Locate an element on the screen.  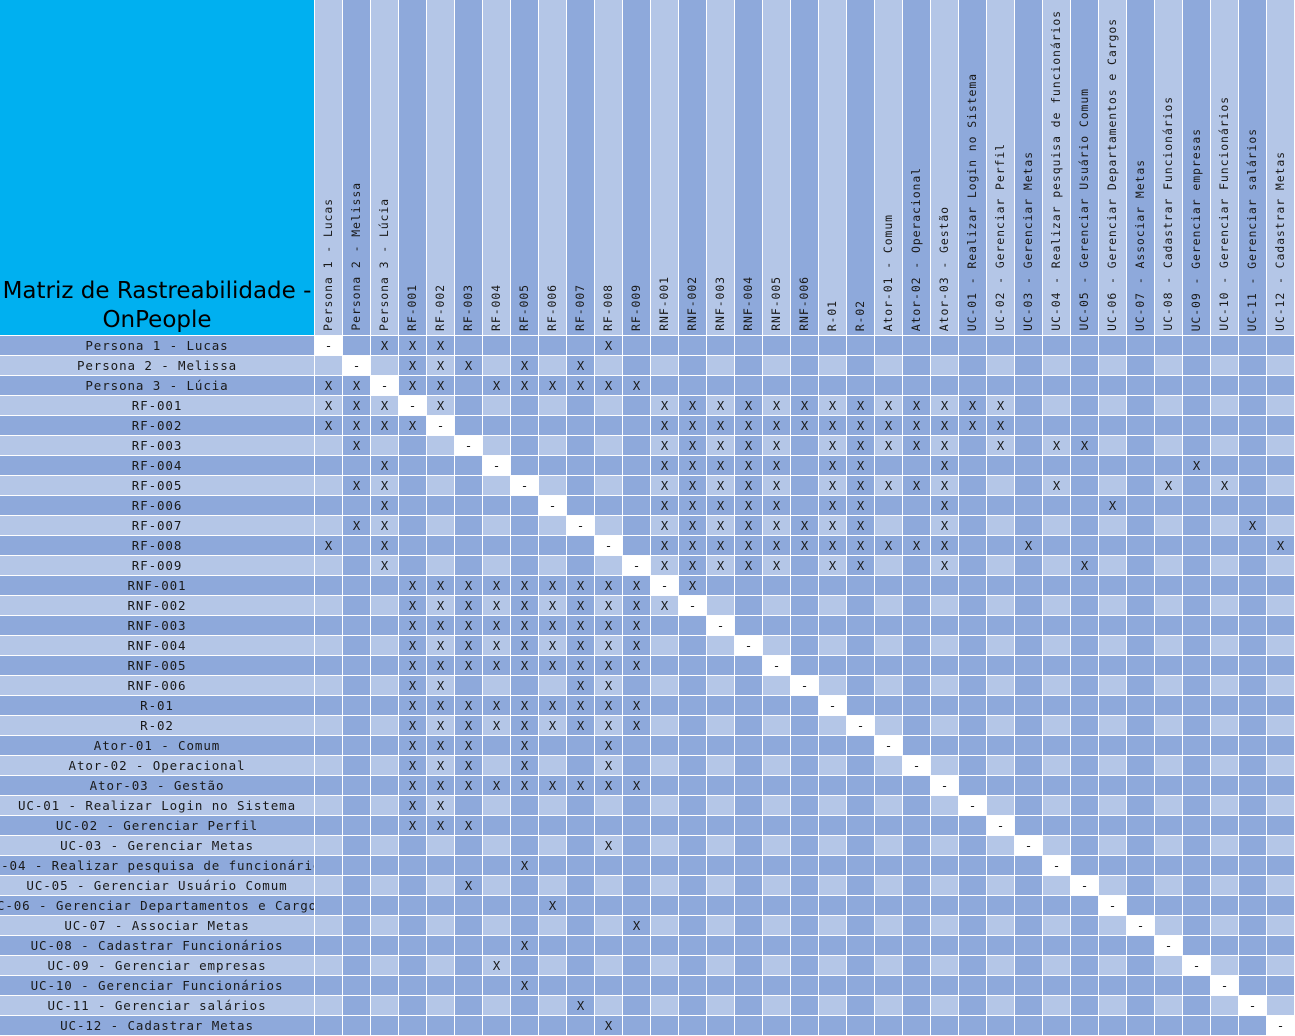
row-header: RF-006 is located at coordinates (157, 506).